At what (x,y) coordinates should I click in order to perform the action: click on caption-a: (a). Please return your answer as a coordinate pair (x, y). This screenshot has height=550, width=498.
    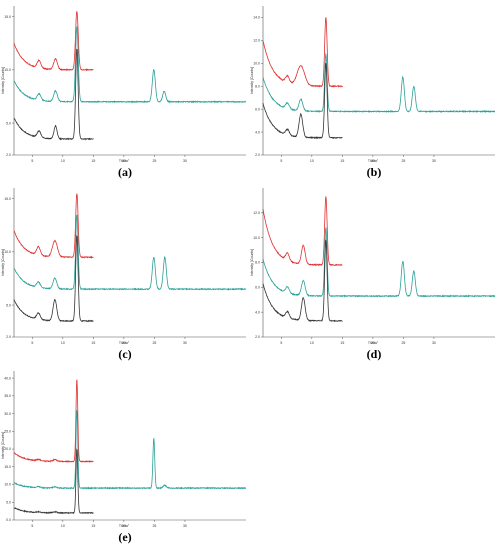
    Looking at the image, I should click on (125, 172).